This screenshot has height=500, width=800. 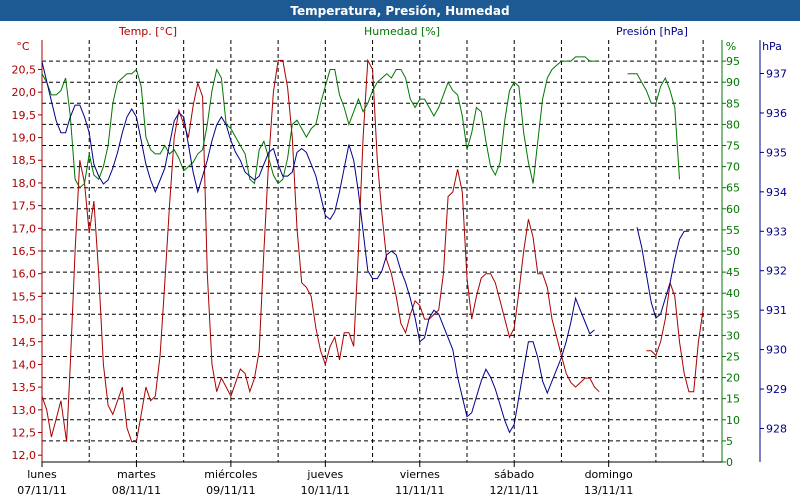 What do you see at coordinates (24, 92) in the screenshot?
I see `temp-tick-label: 20,0` at bounding box center [24, 92].